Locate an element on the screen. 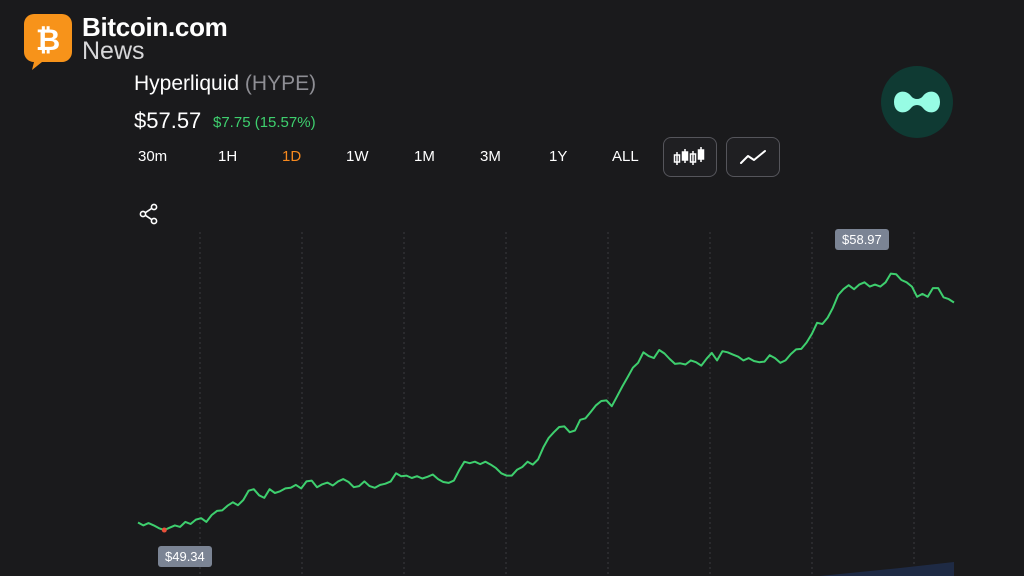  share-icon is located at coordinates (149, 214).